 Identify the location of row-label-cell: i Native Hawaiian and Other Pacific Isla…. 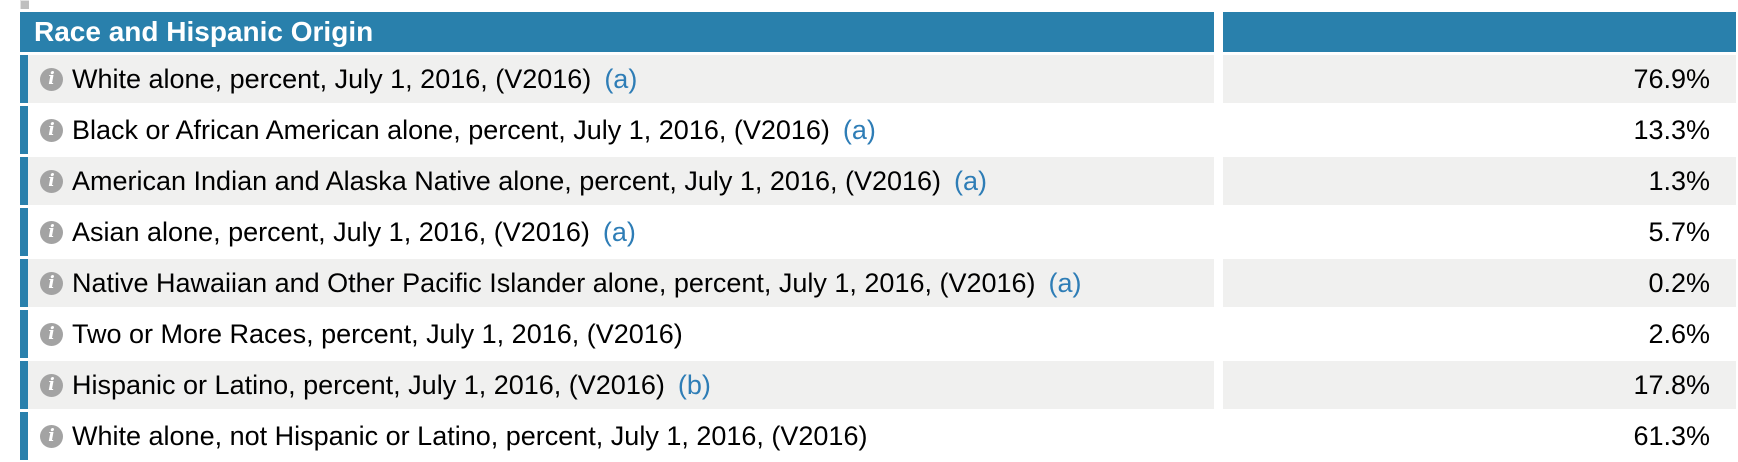
(621, 283).